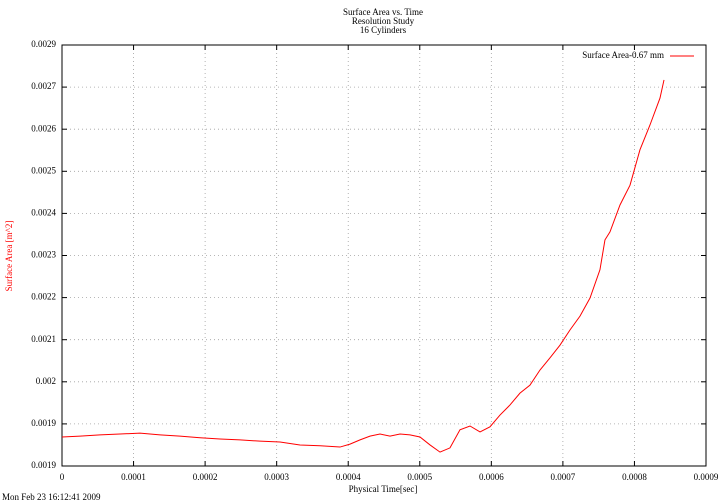  What do you see at coordinates (43, 44) in the screenshot?
I see `y-tick-label: 0.0029` at bounding box center [43, 44].